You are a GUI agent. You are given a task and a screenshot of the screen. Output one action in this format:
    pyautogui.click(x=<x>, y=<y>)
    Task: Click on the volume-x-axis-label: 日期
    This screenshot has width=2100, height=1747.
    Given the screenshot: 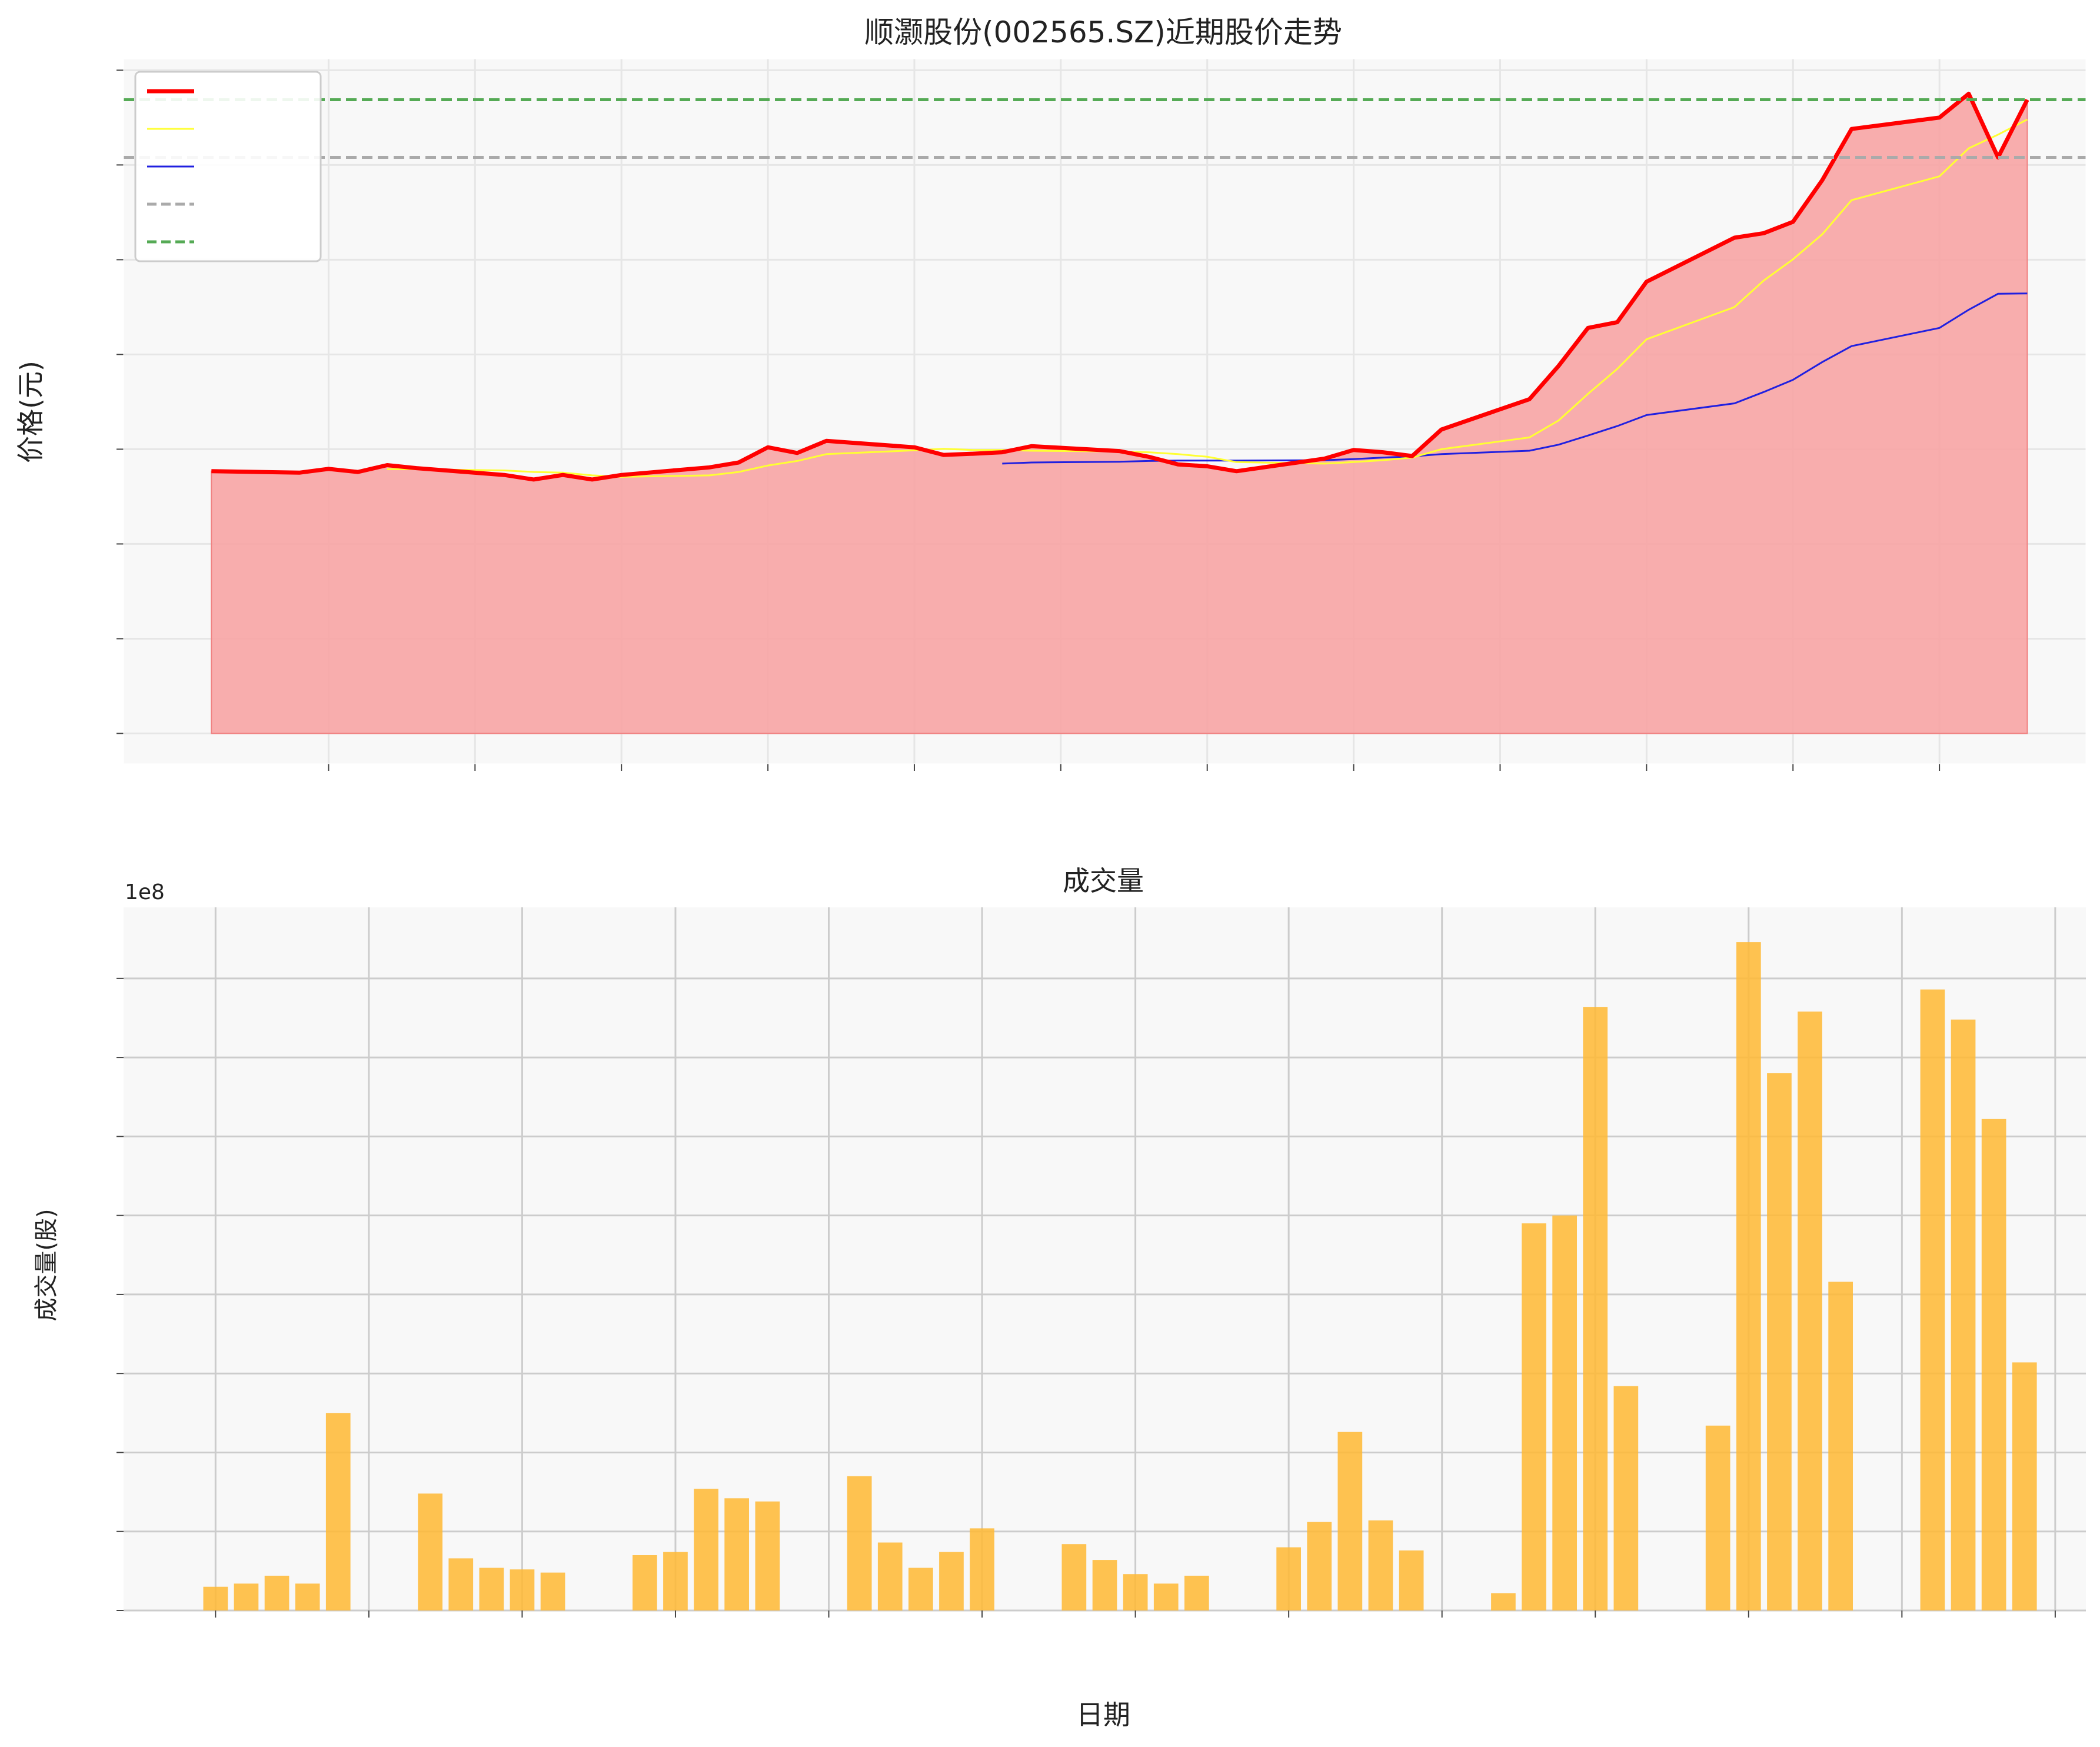 What is the action you would take?
    pyautogui.click(x=1103, y=1715)
    